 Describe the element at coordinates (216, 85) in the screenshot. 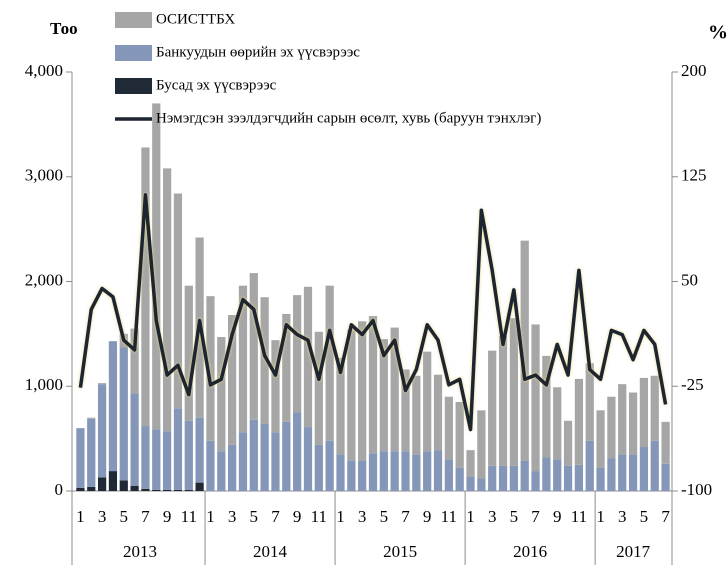

I see `legend-label: Бусад эх үүсвэрээс` at that location.